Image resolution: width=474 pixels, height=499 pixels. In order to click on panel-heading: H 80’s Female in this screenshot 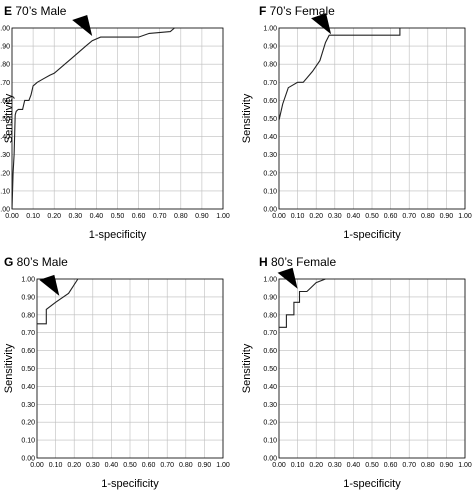, I will do `click(297, 262)`.